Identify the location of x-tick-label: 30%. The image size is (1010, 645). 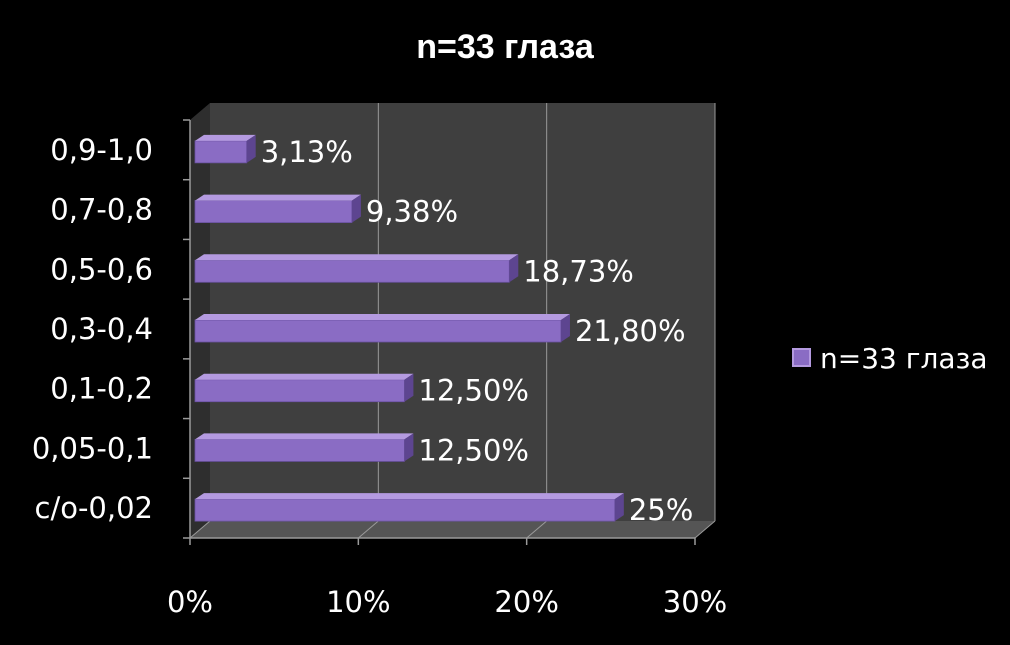
(695, 602).